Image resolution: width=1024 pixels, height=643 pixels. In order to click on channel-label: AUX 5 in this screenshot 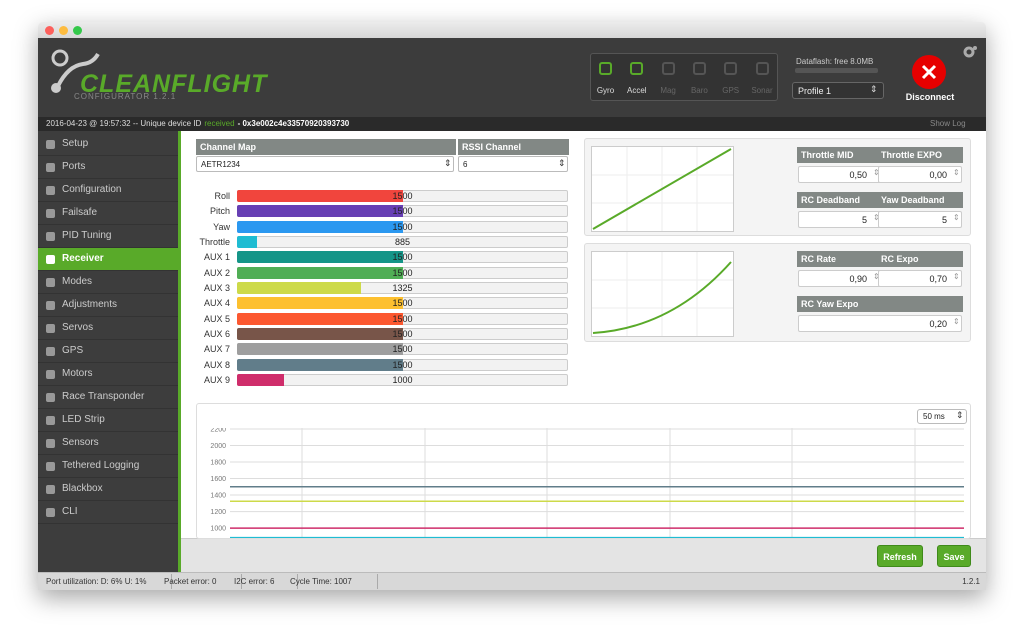, I will do `click(216, 318)`.